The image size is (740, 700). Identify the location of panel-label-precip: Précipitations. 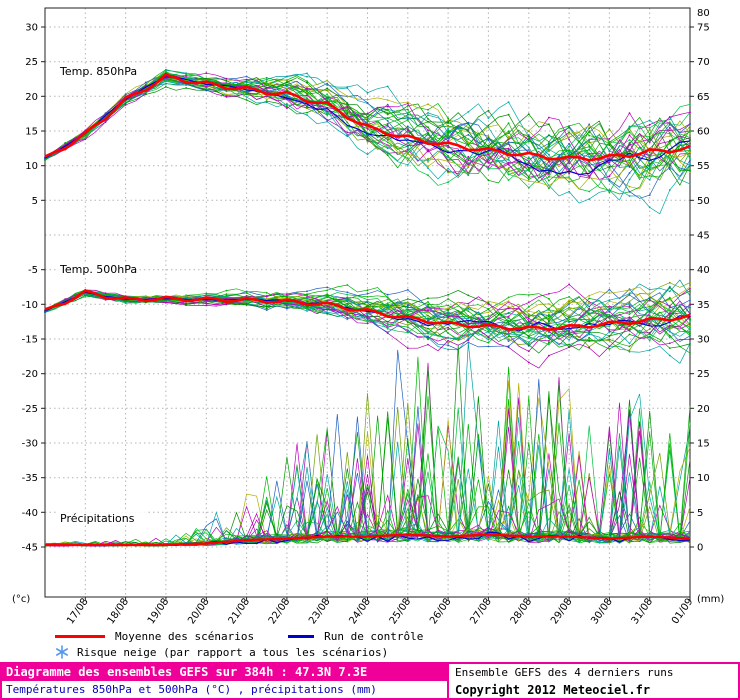
(102, 518).